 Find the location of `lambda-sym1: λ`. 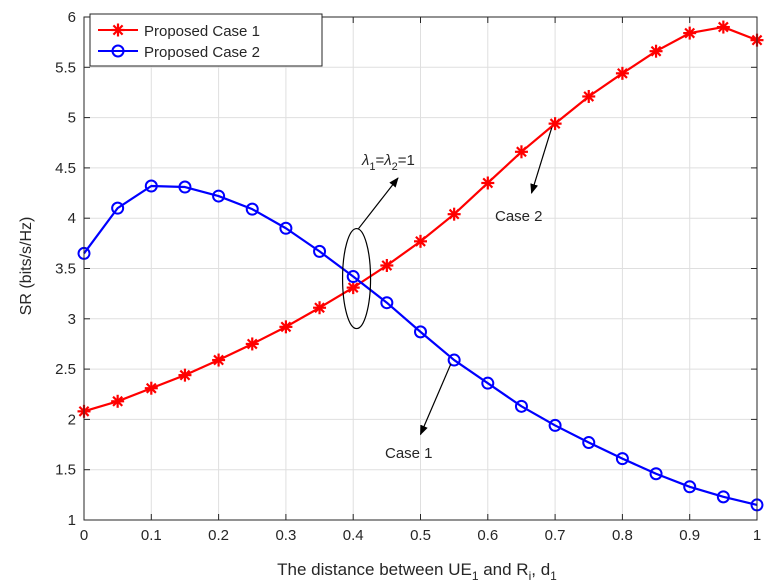

lambda-sym1: λ is located at coordinates (365, 160).